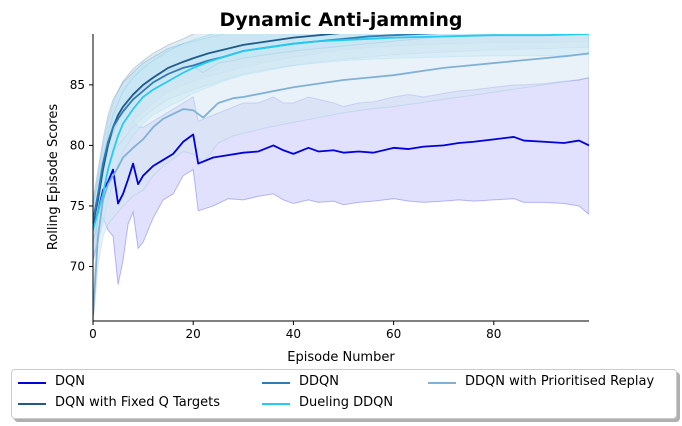  What do you see at coordinates (341, 357) in the screenshot?
I see `x-axis-label: Episode Number` at bounding box center [341, 357].